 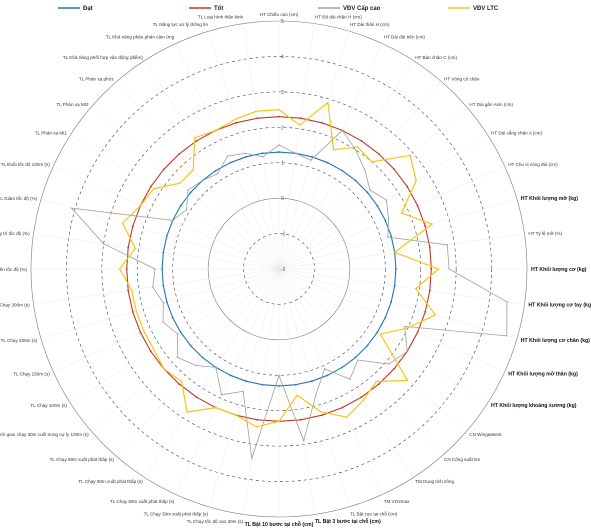 What do you see at coordinates (282, 22) in the screenshot?
I see `tick-label: 5` at bounding box center [282, 22].